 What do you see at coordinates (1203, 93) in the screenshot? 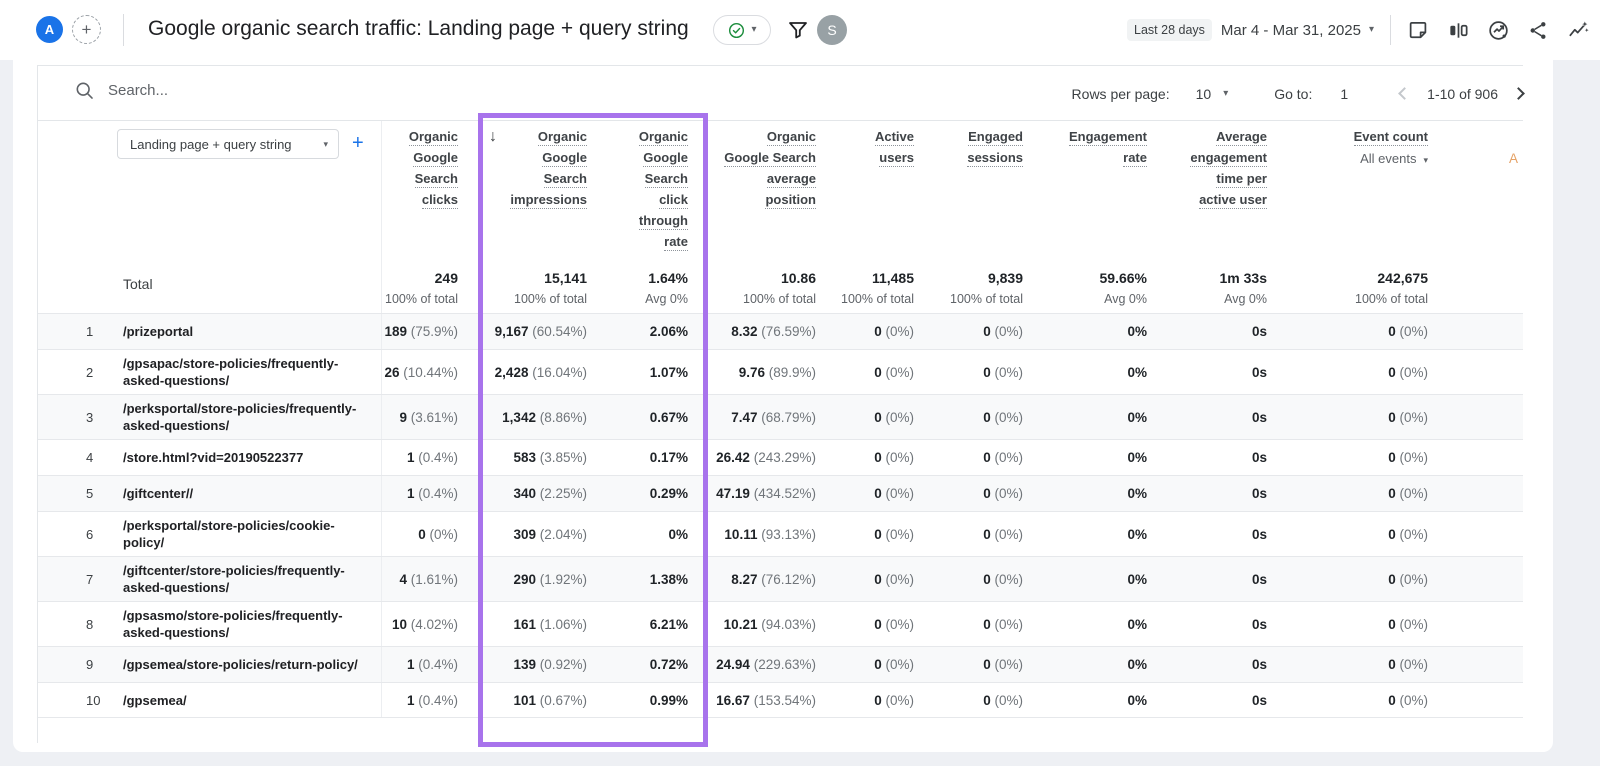
I see `rows-per-page-value: 10` at bounding box center [1203, 93].